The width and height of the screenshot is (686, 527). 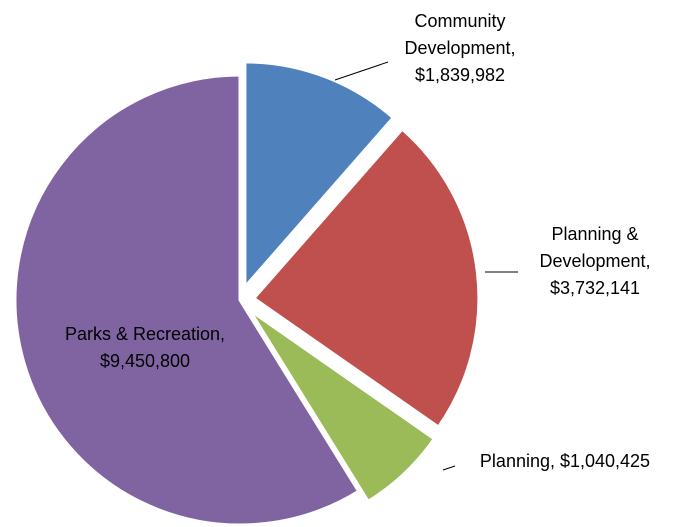 What do you see at coordinates (594, 261) in the screenshot?
I see `data-label: Planning & Development, $3,732,141` at bounding box center [594, 261].